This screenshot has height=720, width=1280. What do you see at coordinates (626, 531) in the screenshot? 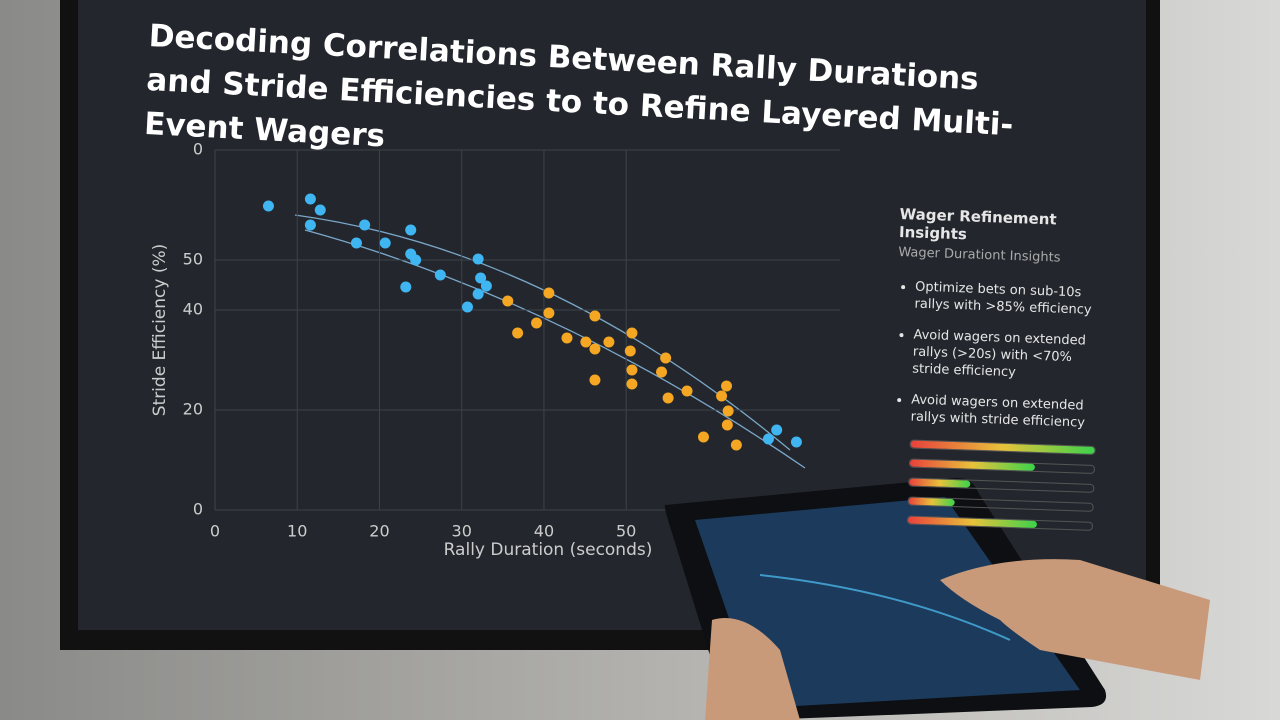
I see `x-tick-label: 50` at bounding box center [626, 531].